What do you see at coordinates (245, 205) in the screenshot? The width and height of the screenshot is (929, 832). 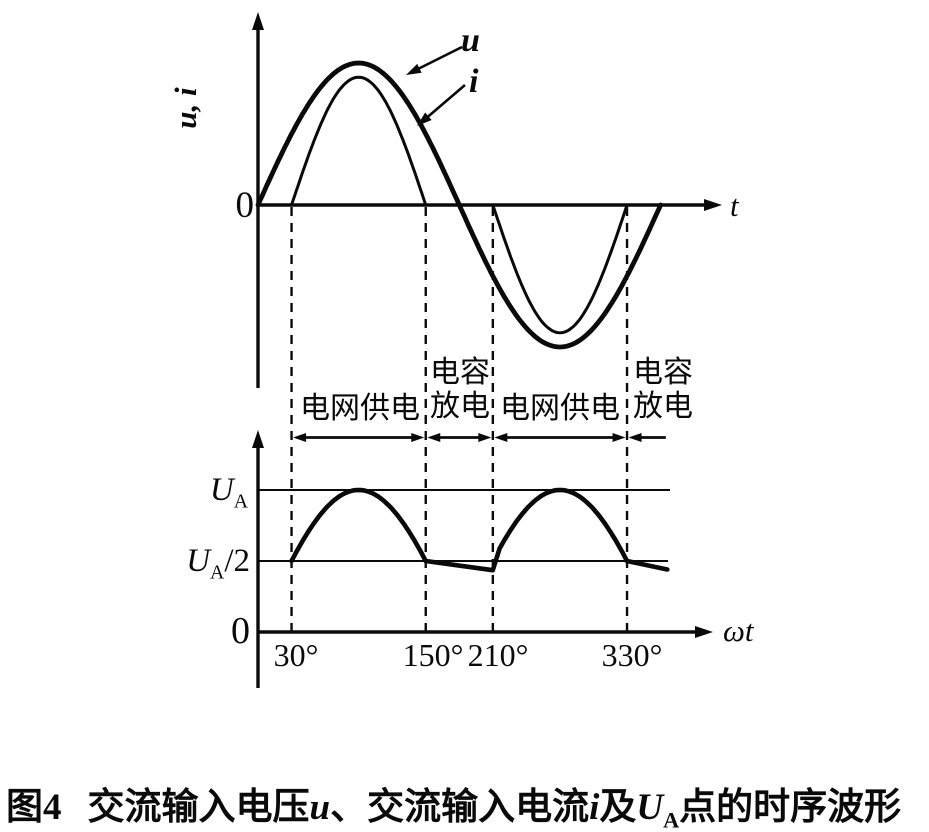 I see `top-origin-label: 0` at bounding box center [245, 205].